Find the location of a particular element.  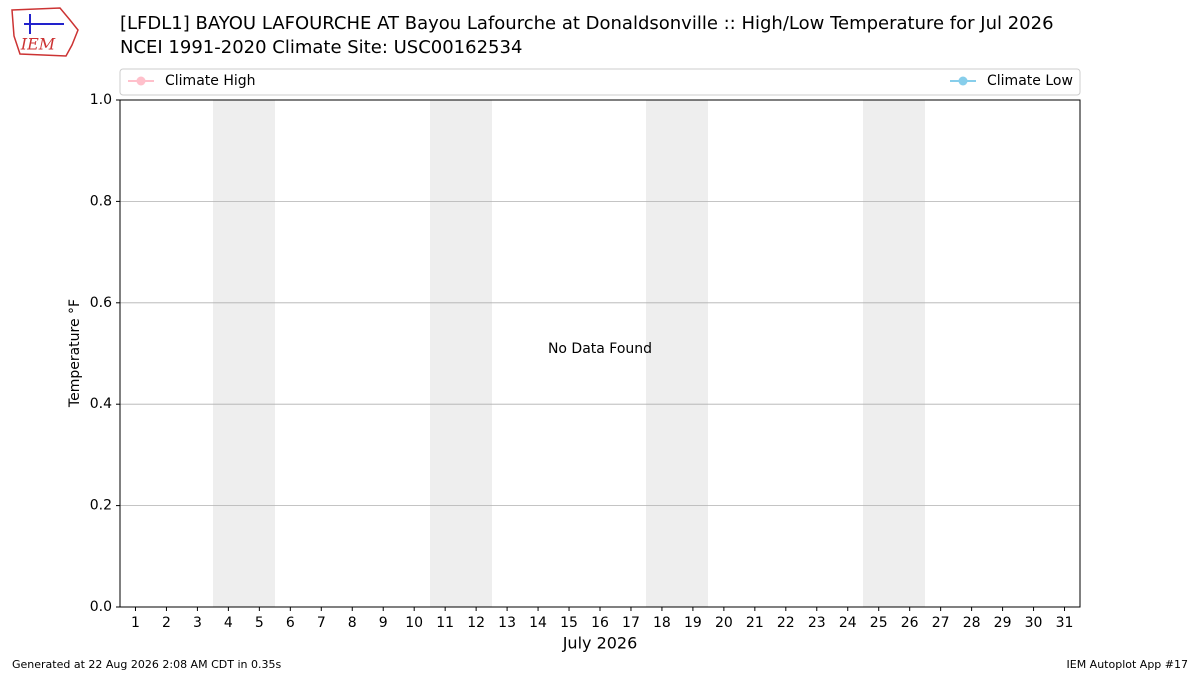

x-tick-label: 14 is located at coordinates (538, 623).